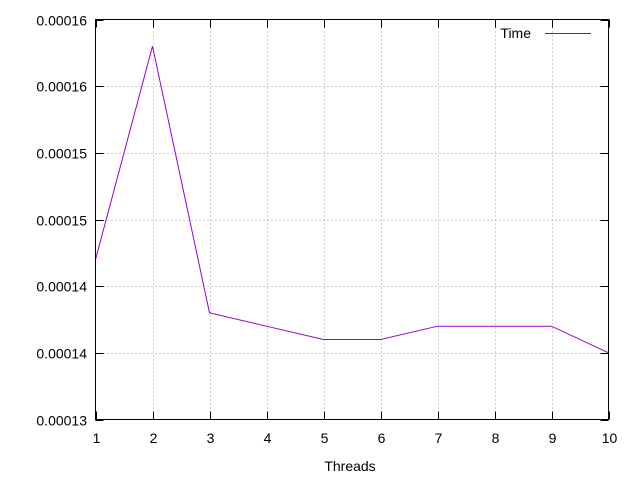 Image resolution: width=640 pixels, height=480 pixels. What do you see at coordinates (211, 438) in the screenshot?
I see `x-tick-label: 3` at bounding box center [211, 438].